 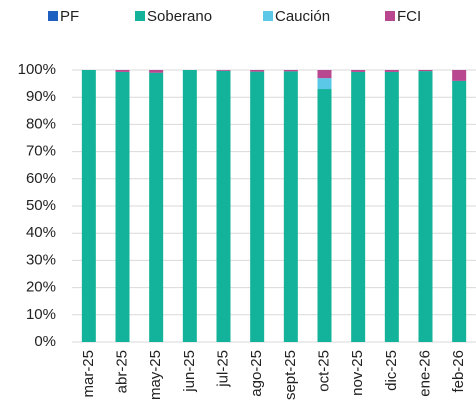 What do you see at coordinates (222, 369) in the screenshot?
I see `x-tick-label: jul-25` at bounding box center [222, 369].